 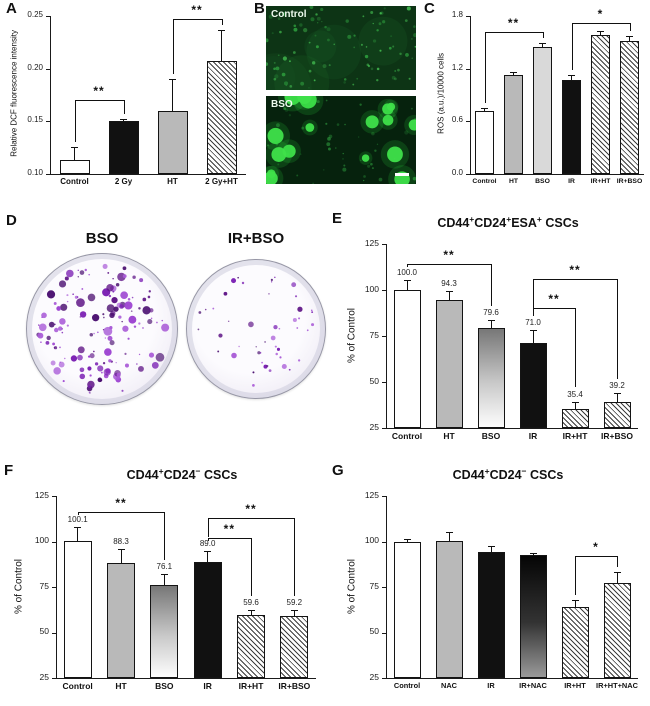 I want to click on y-axis-label: Relative DCF fluorescence intensity, so click(x=14, y=93).